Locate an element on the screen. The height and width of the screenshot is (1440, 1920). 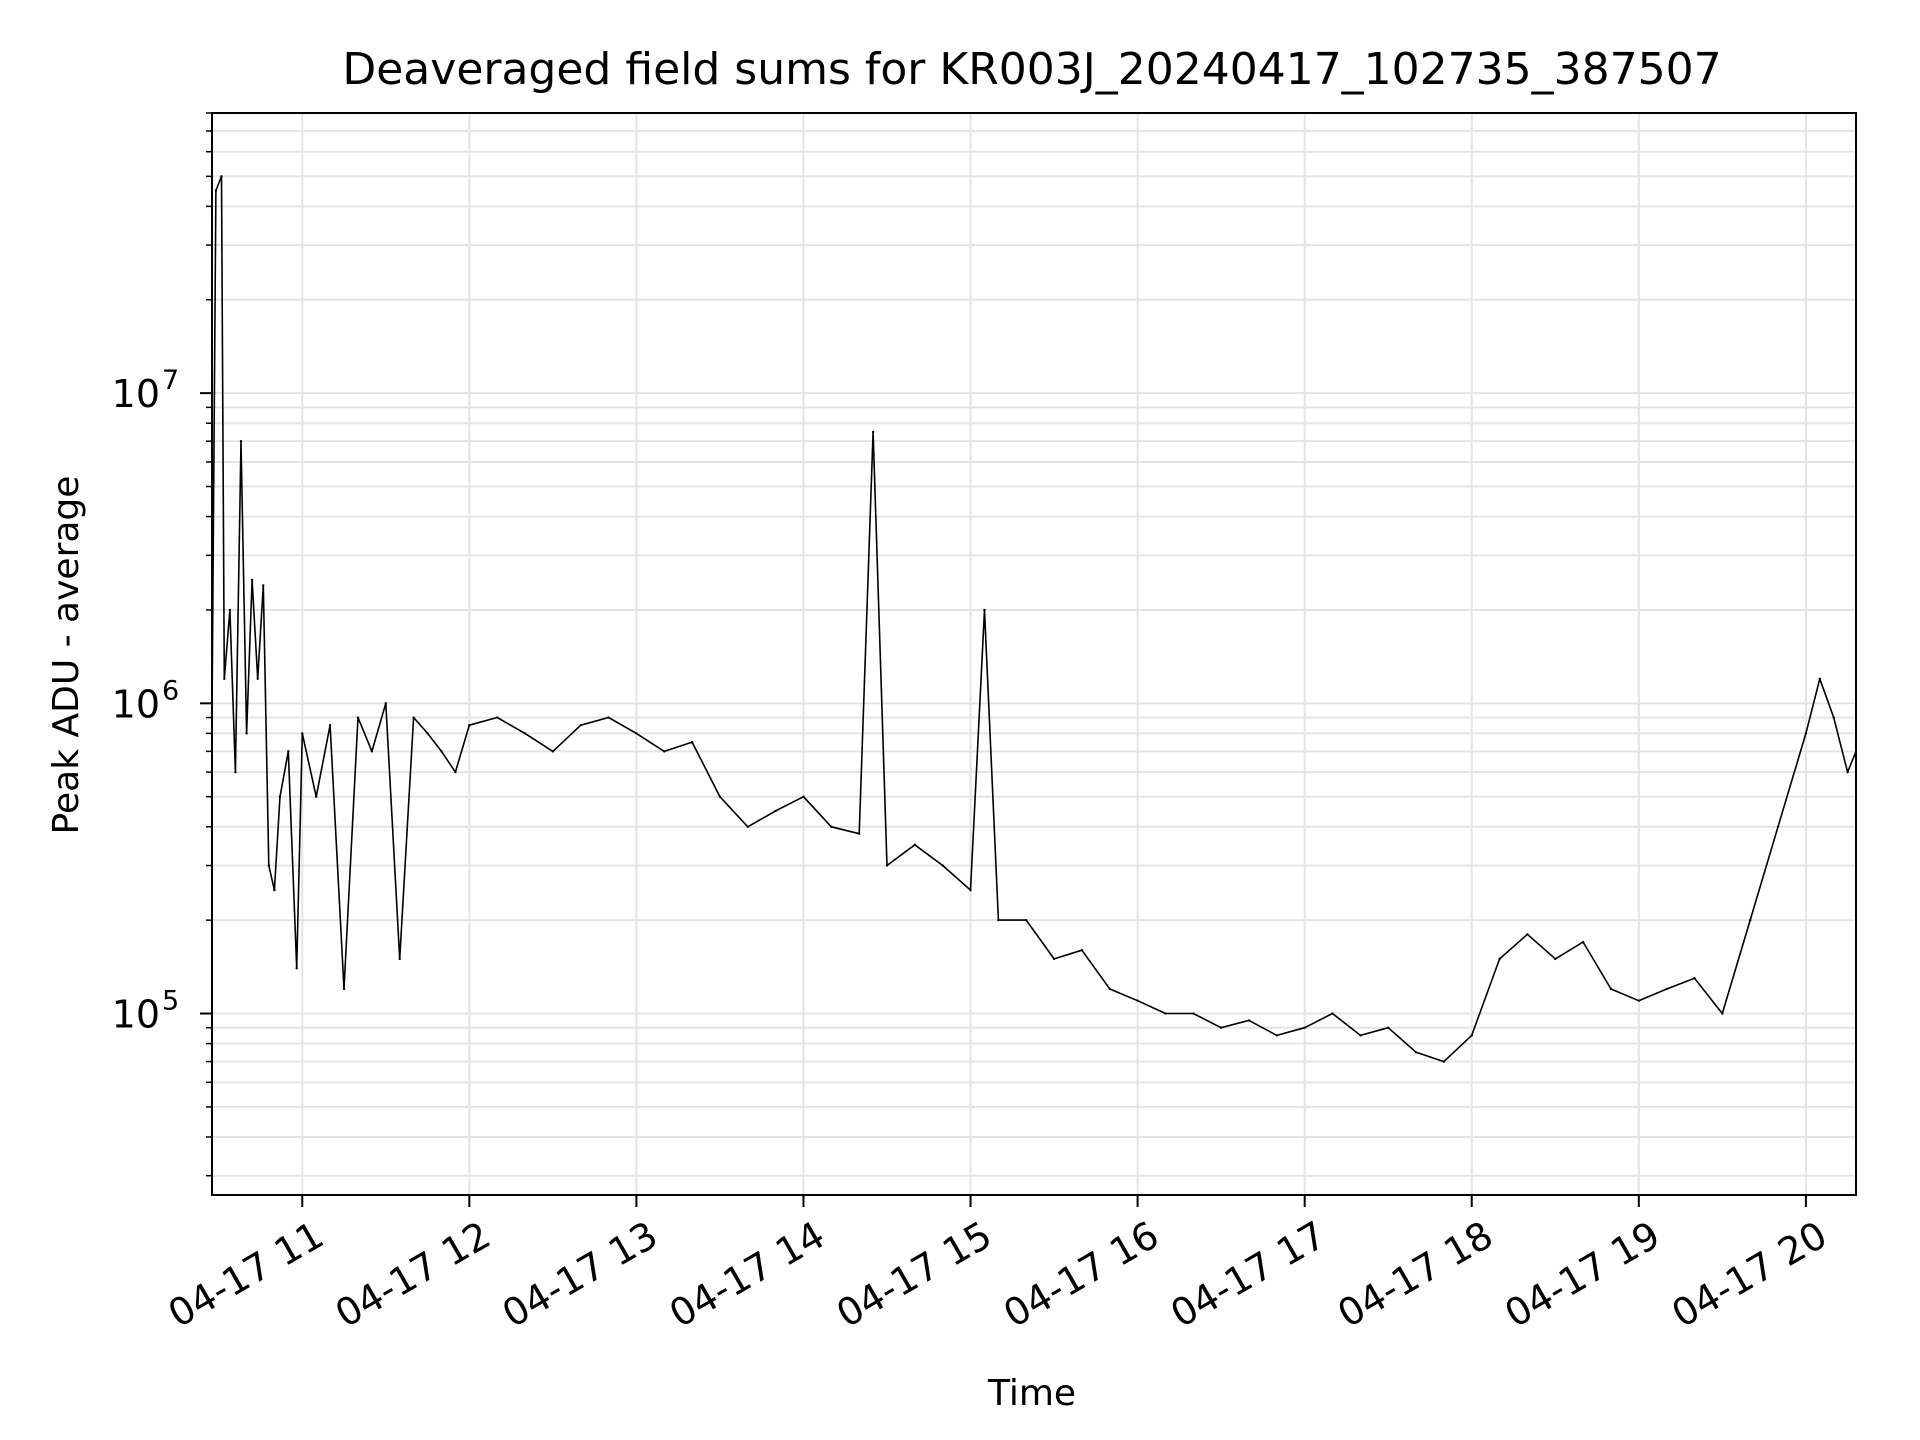
x-axis-title: Time is located at coordinates (1031, 1393).